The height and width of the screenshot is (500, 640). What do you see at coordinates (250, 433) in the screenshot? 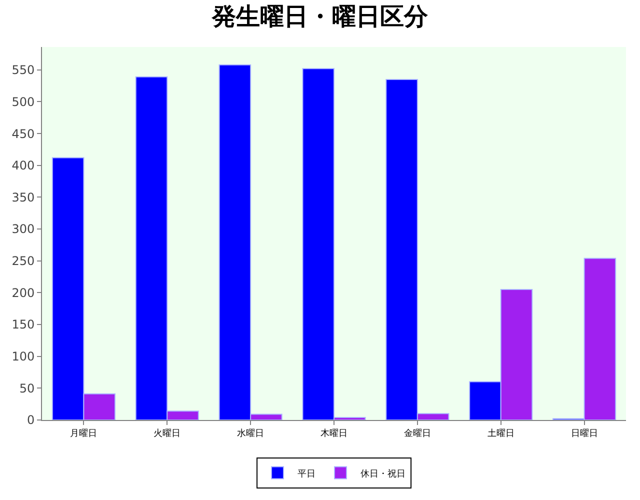
I see `x-tick-label: 水曜日` at bounding box center [250, 433].